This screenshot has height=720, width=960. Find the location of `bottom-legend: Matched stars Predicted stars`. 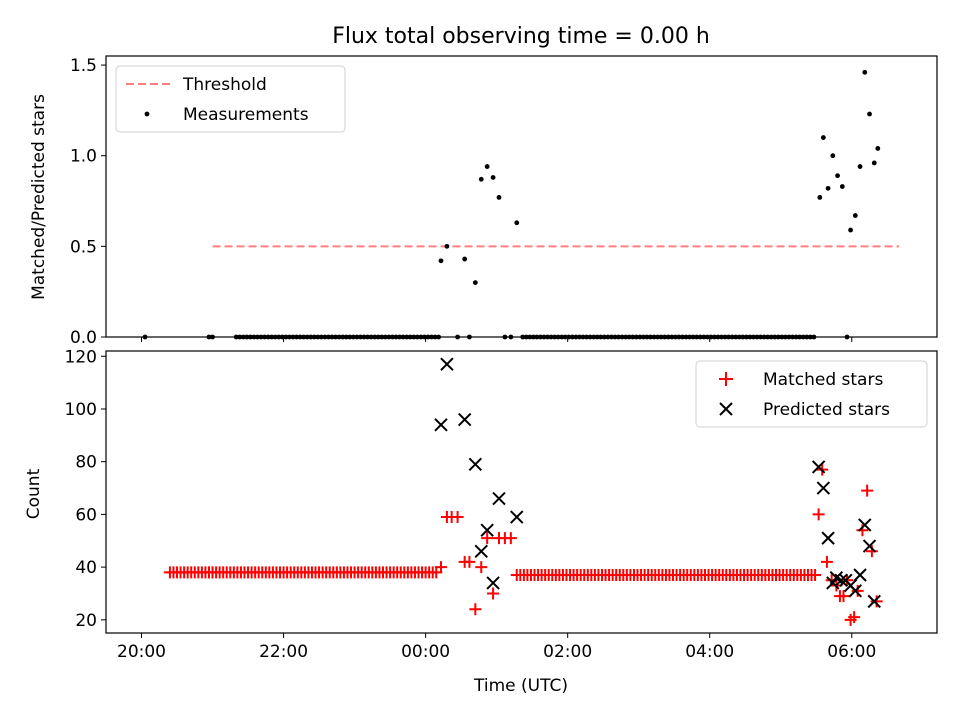

bottom-legend: Matched stars Predicted stars is located at coordinates (811, 394).